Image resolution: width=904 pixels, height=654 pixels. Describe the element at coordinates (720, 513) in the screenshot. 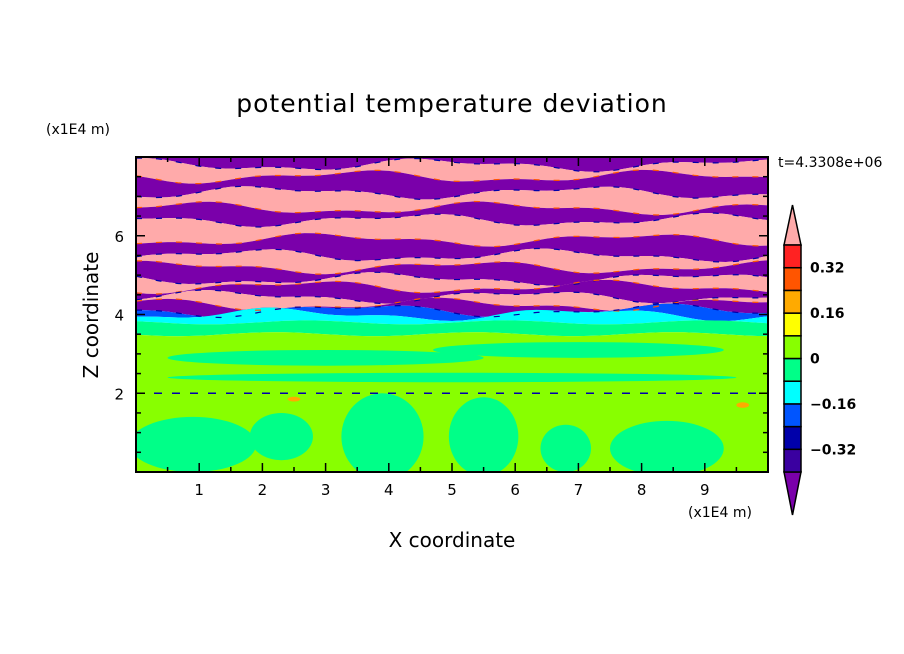

I see `x-unit-label: (x1E4 m)` at that location.